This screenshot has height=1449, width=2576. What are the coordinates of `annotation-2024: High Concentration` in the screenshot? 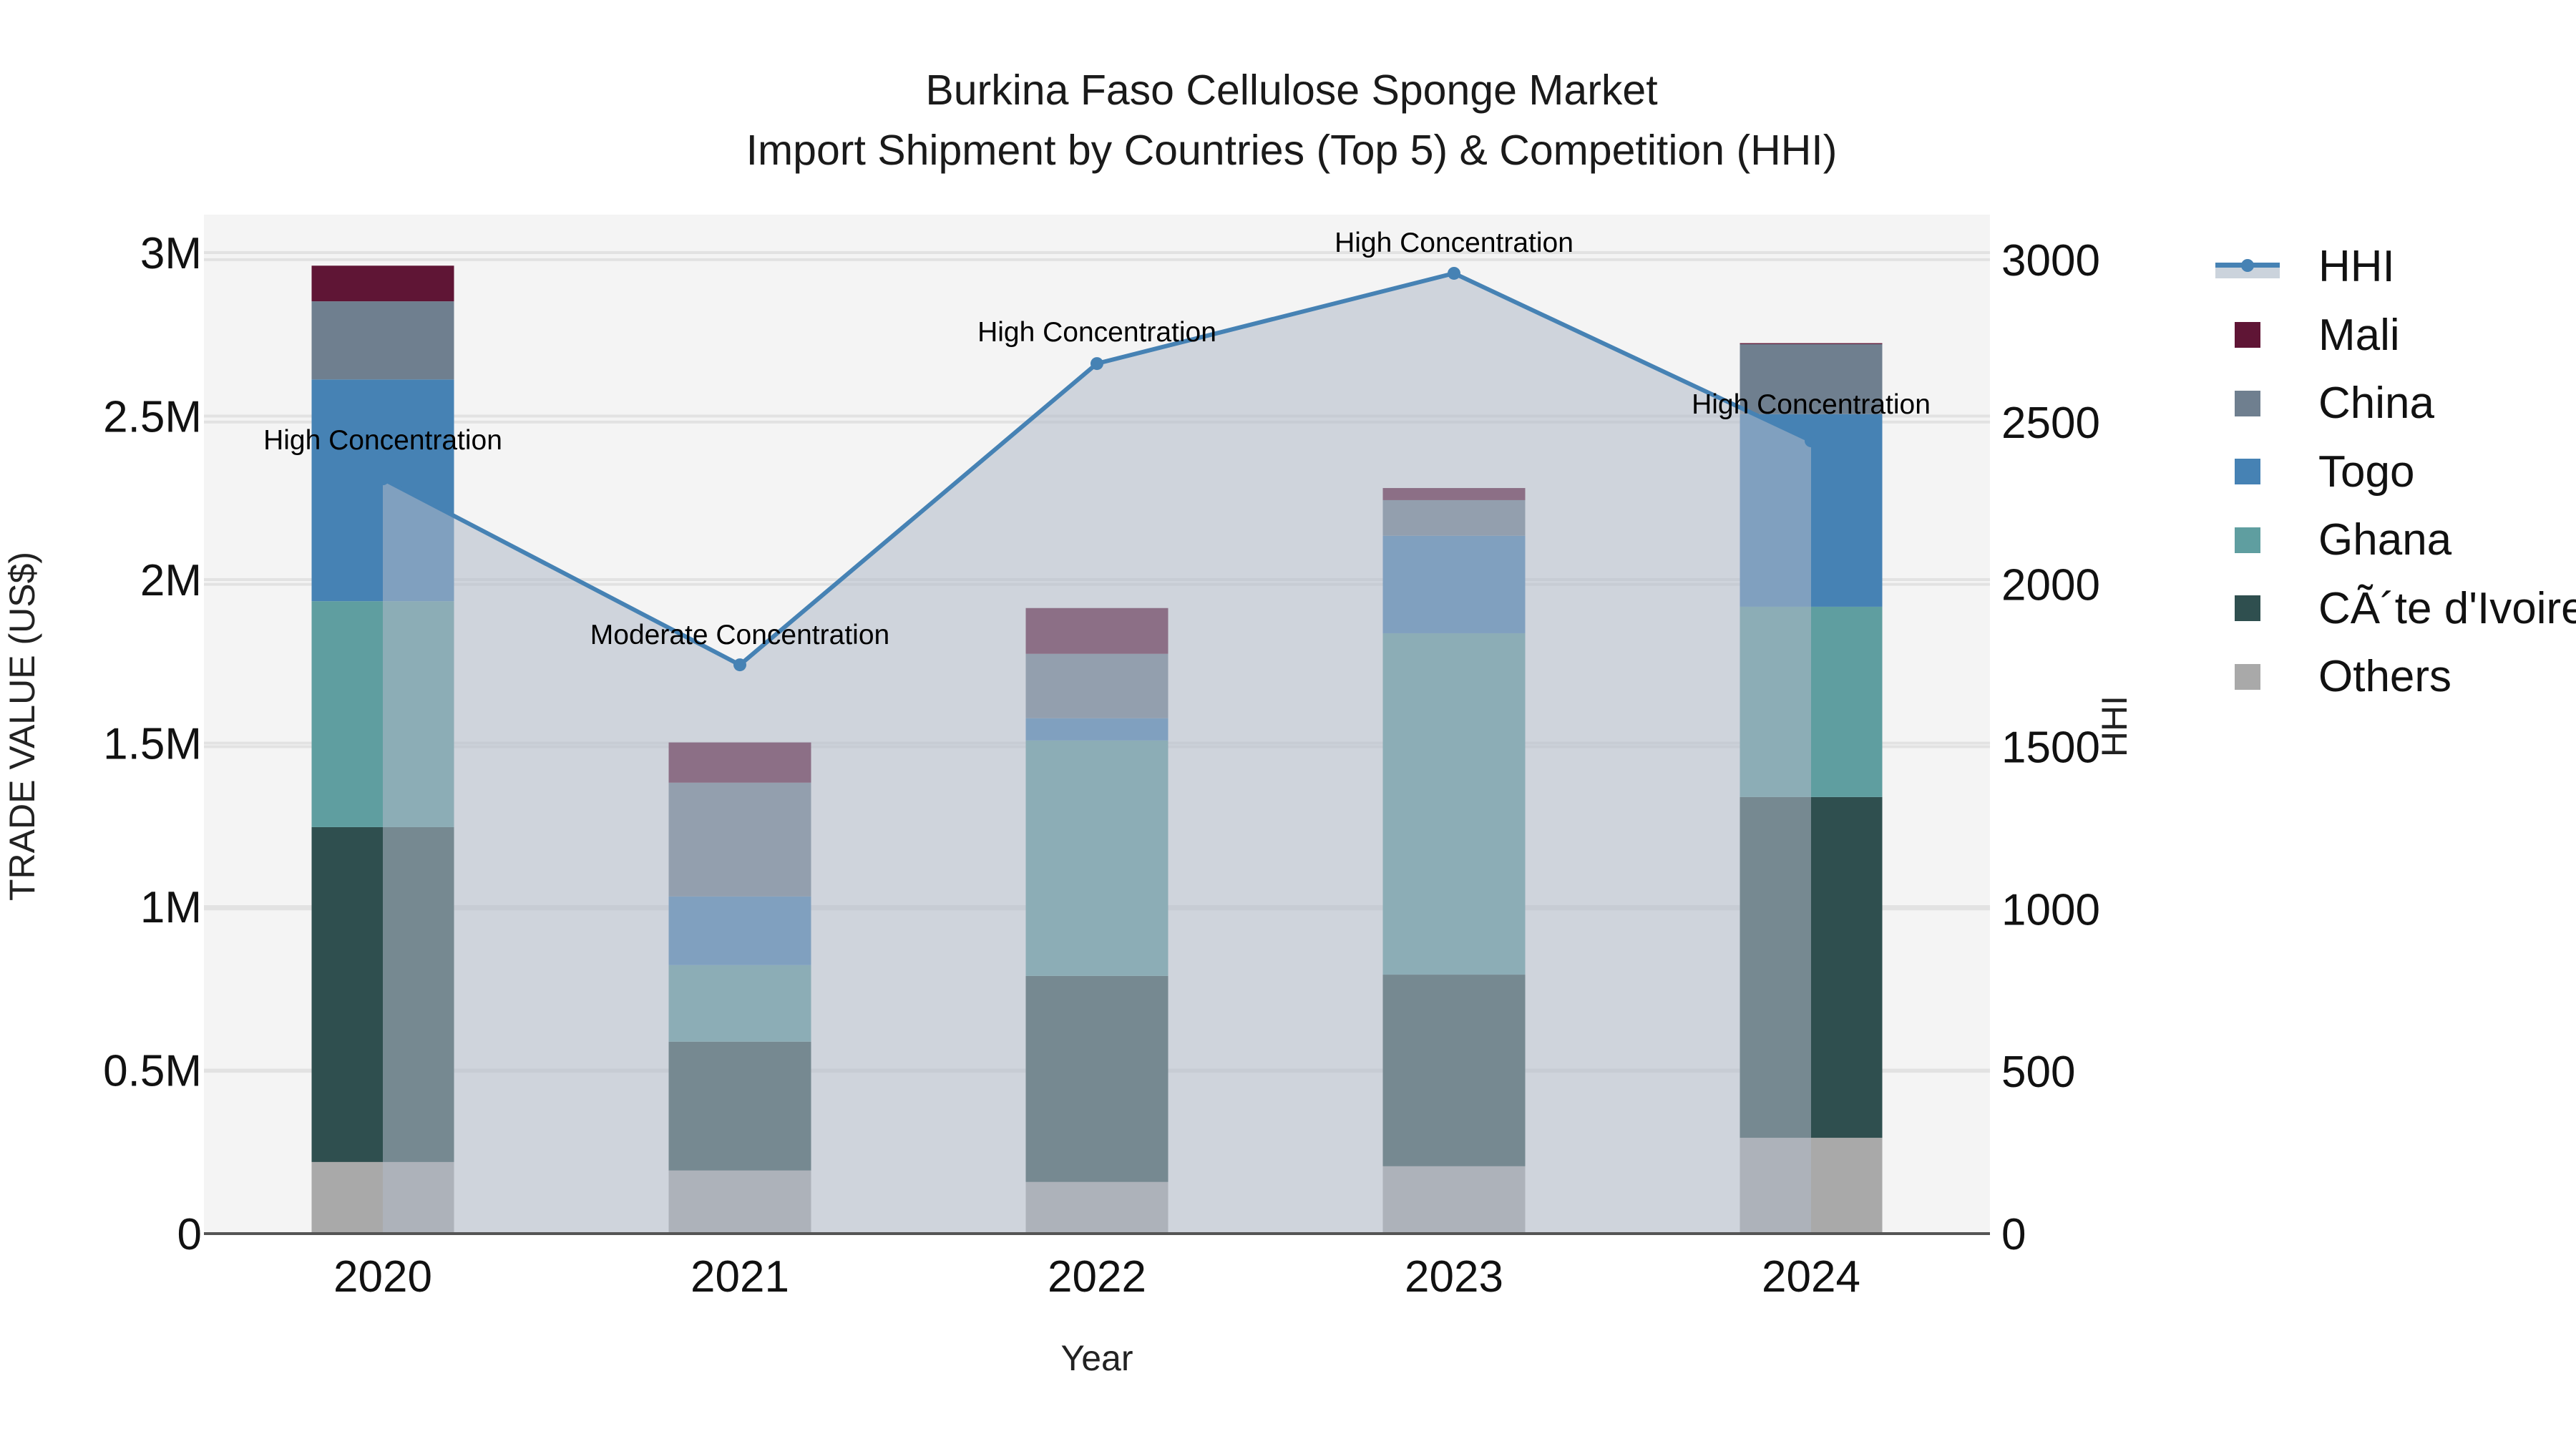 It's located at (1811, 404).